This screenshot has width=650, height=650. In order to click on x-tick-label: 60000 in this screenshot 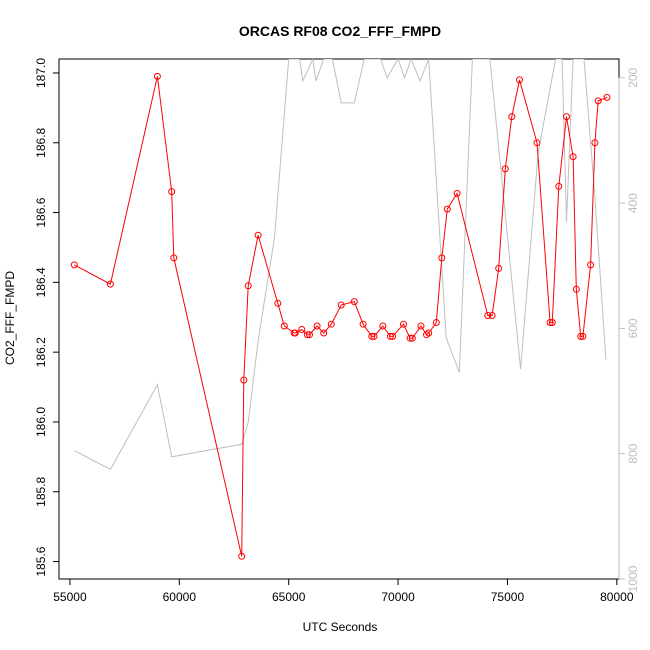, I will do `click(180, 597)`.